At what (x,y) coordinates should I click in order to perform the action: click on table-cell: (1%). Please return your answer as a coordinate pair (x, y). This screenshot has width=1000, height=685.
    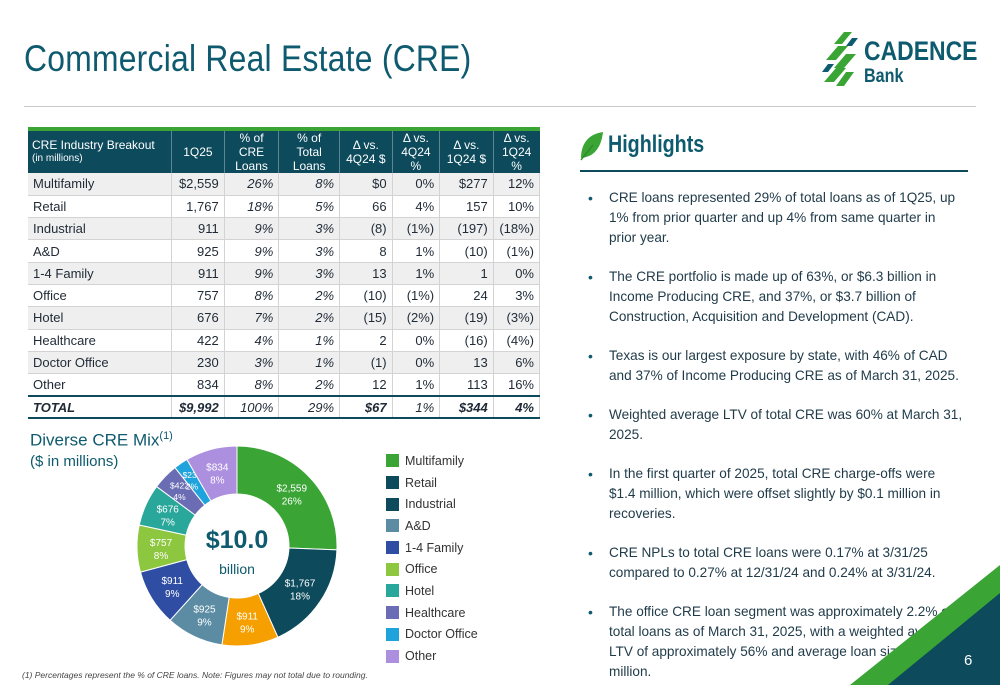
    Looking at the image, I should click on (517, 251).